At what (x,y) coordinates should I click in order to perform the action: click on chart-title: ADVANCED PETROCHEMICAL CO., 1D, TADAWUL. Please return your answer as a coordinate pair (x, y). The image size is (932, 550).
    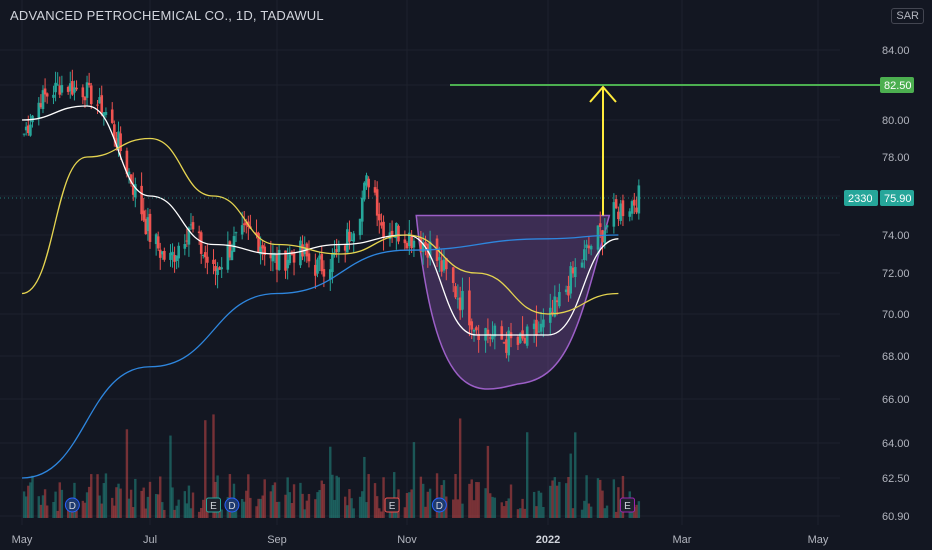
    Looking at the image, I should click on (167, 15).